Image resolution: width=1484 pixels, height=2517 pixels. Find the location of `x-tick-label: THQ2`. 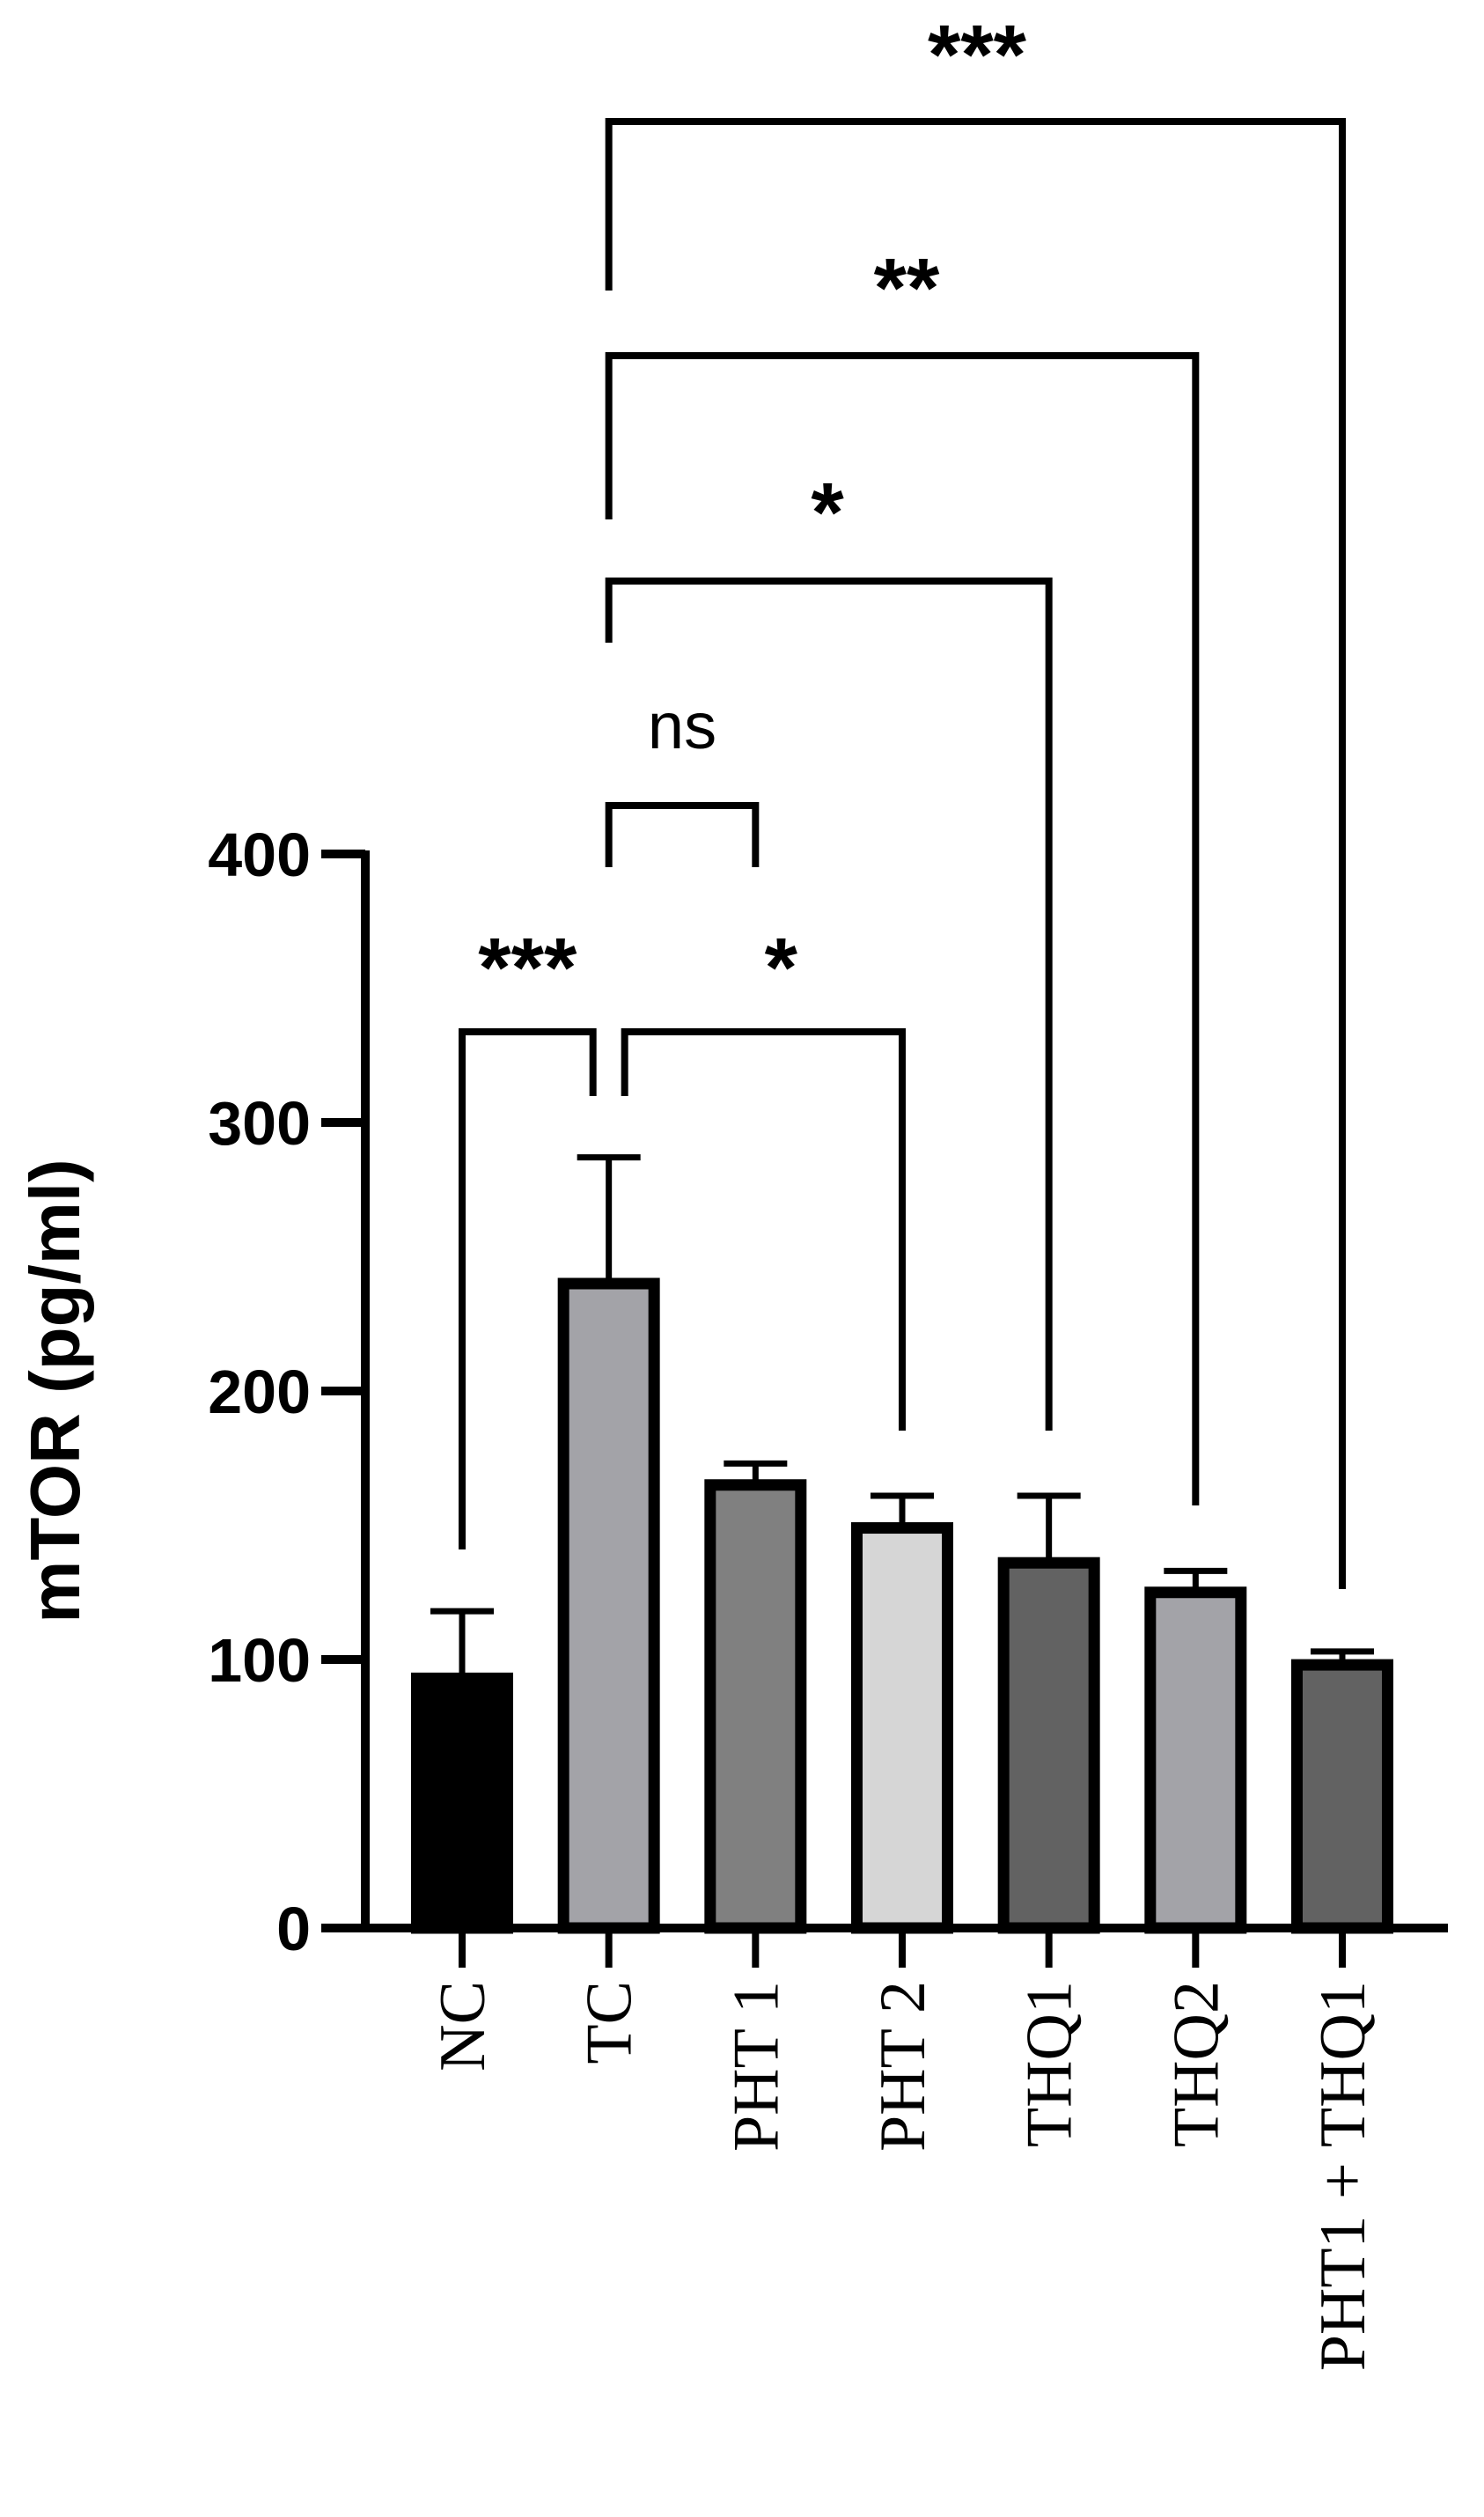

x-tick-label: THQ2 is located at coordinates (1196, 2064).